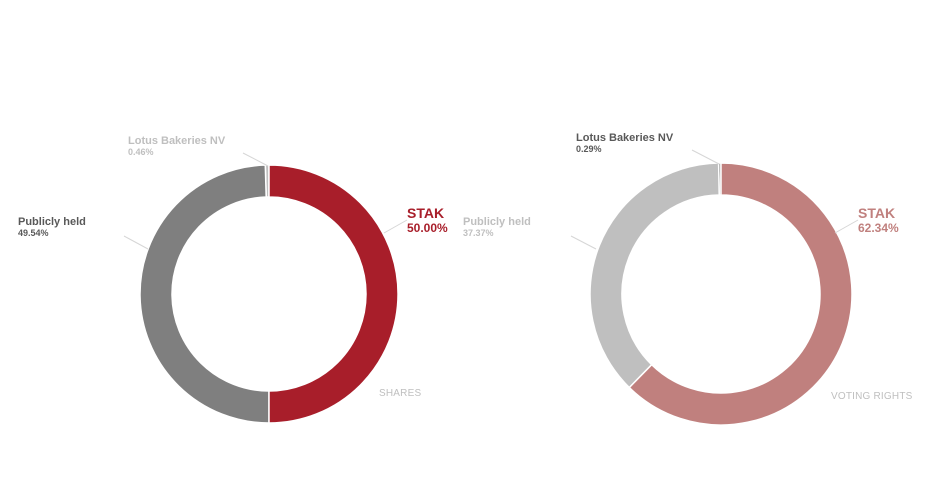 The height and width of the screenshot is (492, 948). Describe the element at coordinates (846, 226) in the screenshot. I see `leader-line-stak-voting` at that location.